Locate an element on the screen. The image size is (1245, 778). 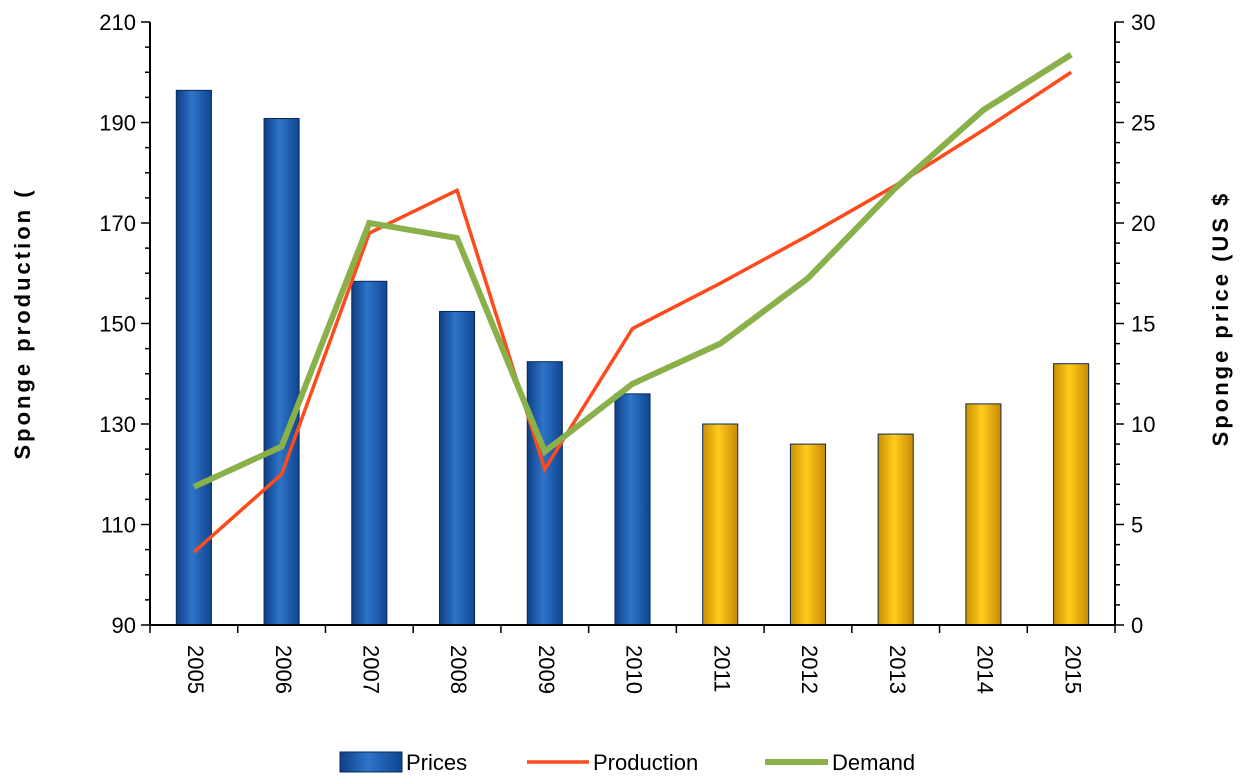
y-right-tick-label: 20 is located at coordinates (1143, 223).